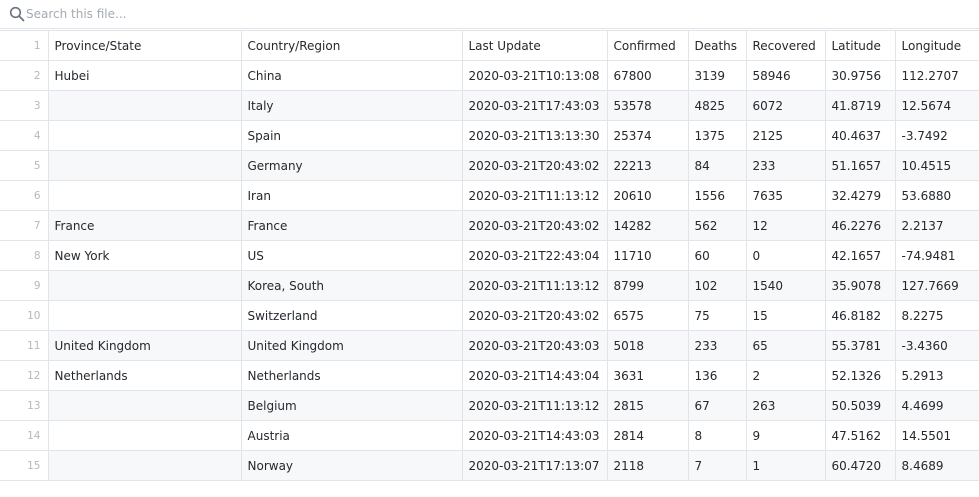 This screenshot has width=979, height=497. Describe the element at coordinates (24, 75) in the screenshot. I see `row-number: 2` at that location.